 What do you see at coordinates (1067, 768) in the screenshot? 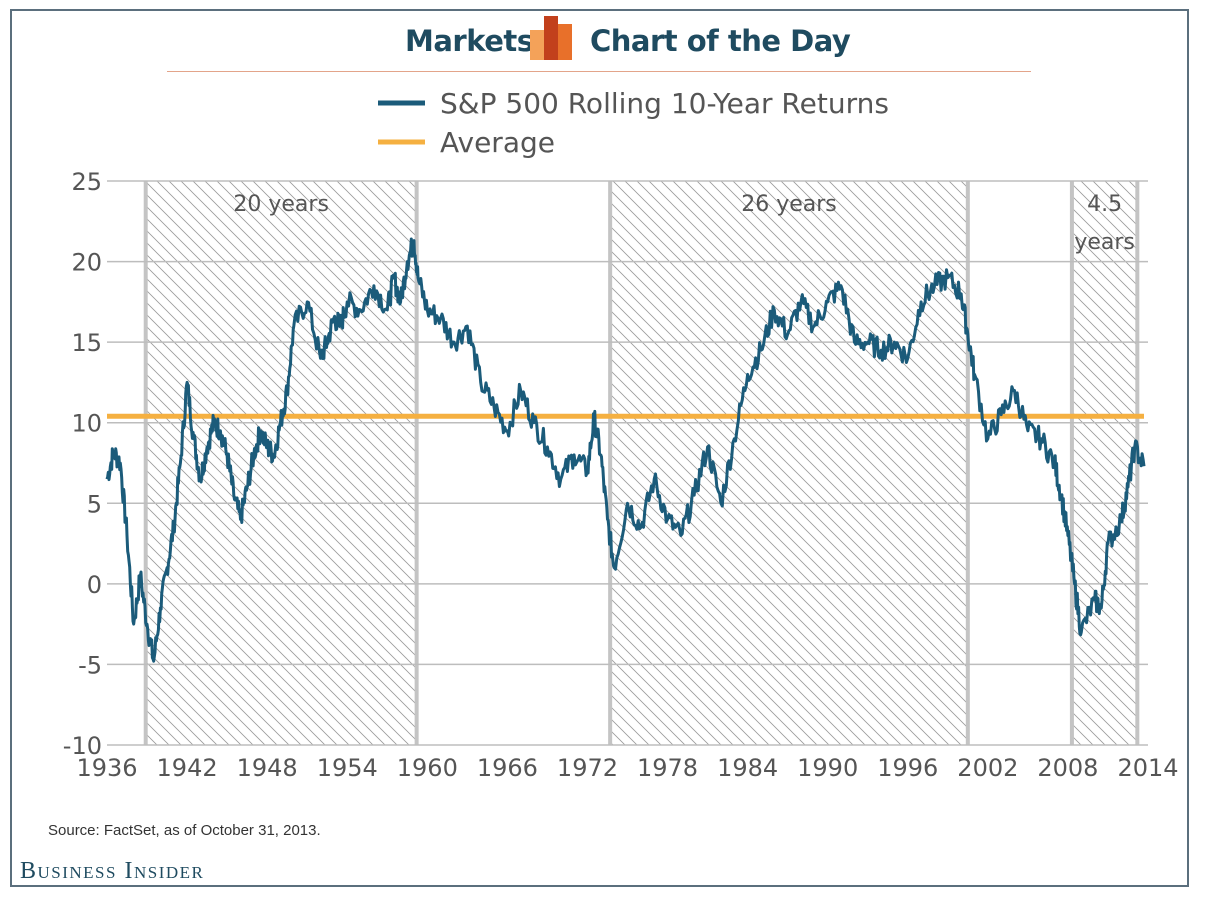
I see `x-tick-label-12: 2008` at bounding box center [1067, 768].